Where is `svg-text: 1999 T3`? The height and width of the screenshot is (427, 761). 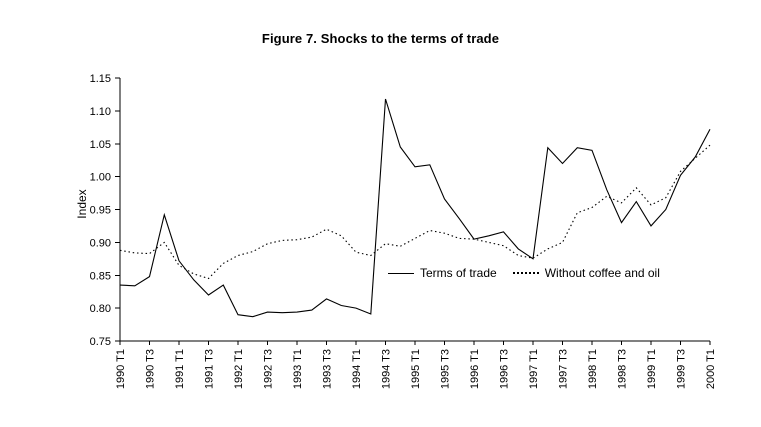 svg-text: 1999 T3 is located at coordinates (682, 369).